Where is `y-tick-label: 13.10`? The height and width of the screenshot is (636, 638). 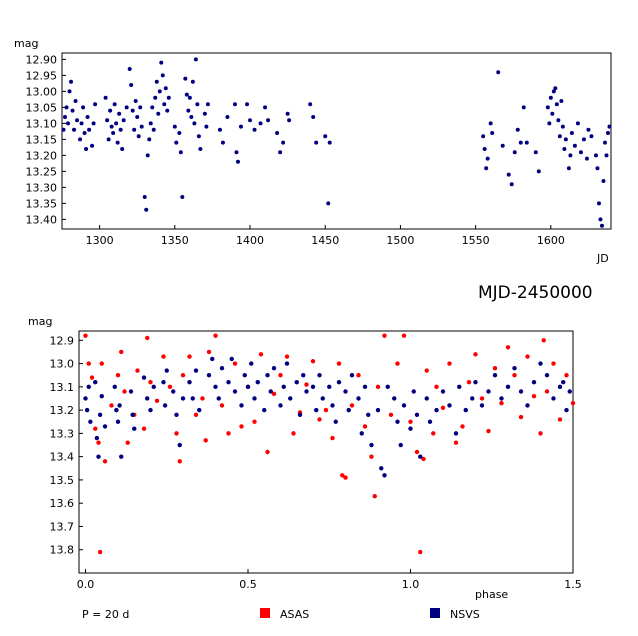 y-tick-label: 13.10 is located at coordinates (42, 123).